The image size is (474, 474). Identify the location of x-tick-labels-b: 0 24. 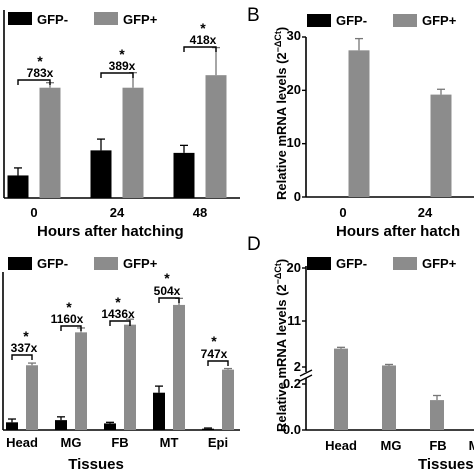
(386, 212).